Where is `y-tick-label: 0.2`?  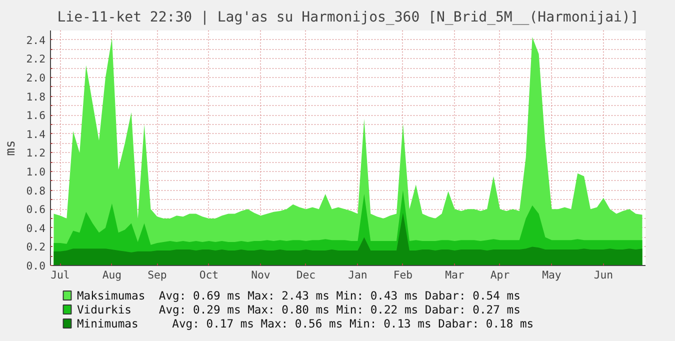 y-tick-label: 0.2 is located at coordinates (36, 247).